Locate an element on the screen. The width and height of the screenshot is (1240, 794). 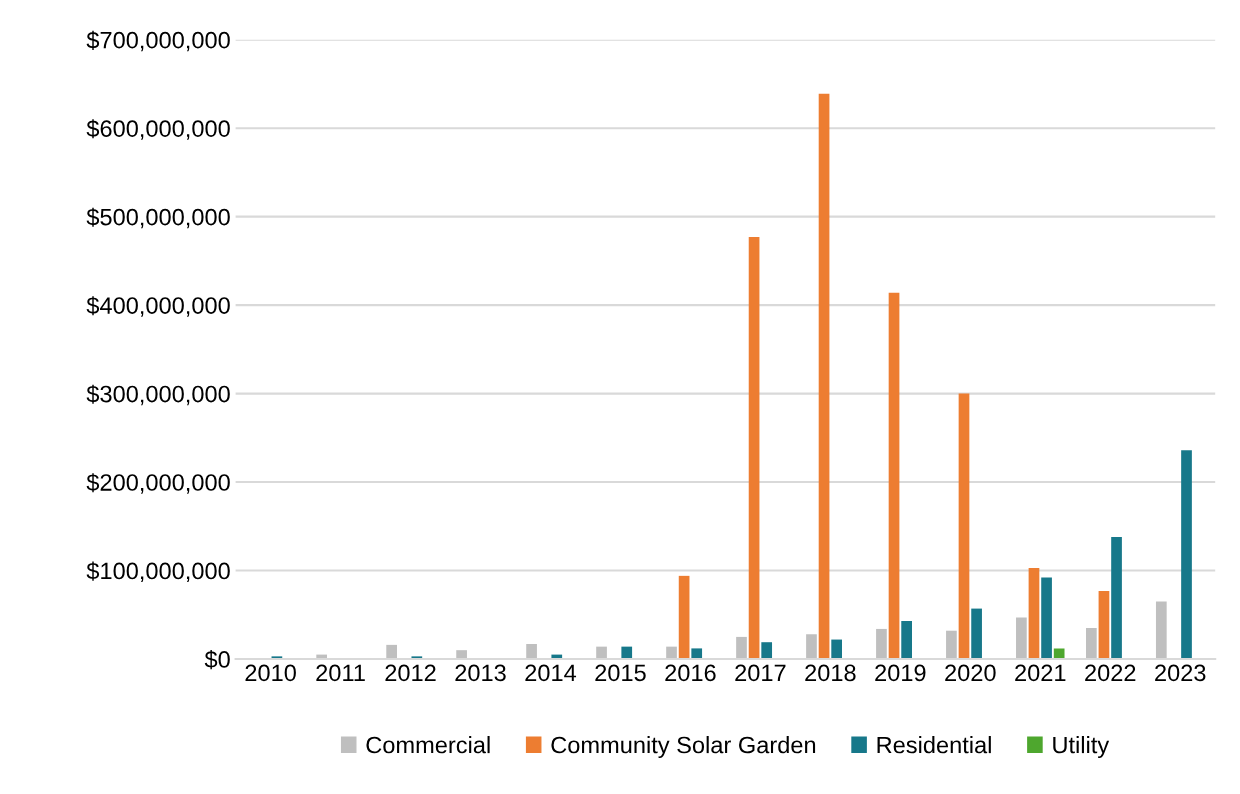
x-tick-label: 2014 is located at coordinates (551, 673).